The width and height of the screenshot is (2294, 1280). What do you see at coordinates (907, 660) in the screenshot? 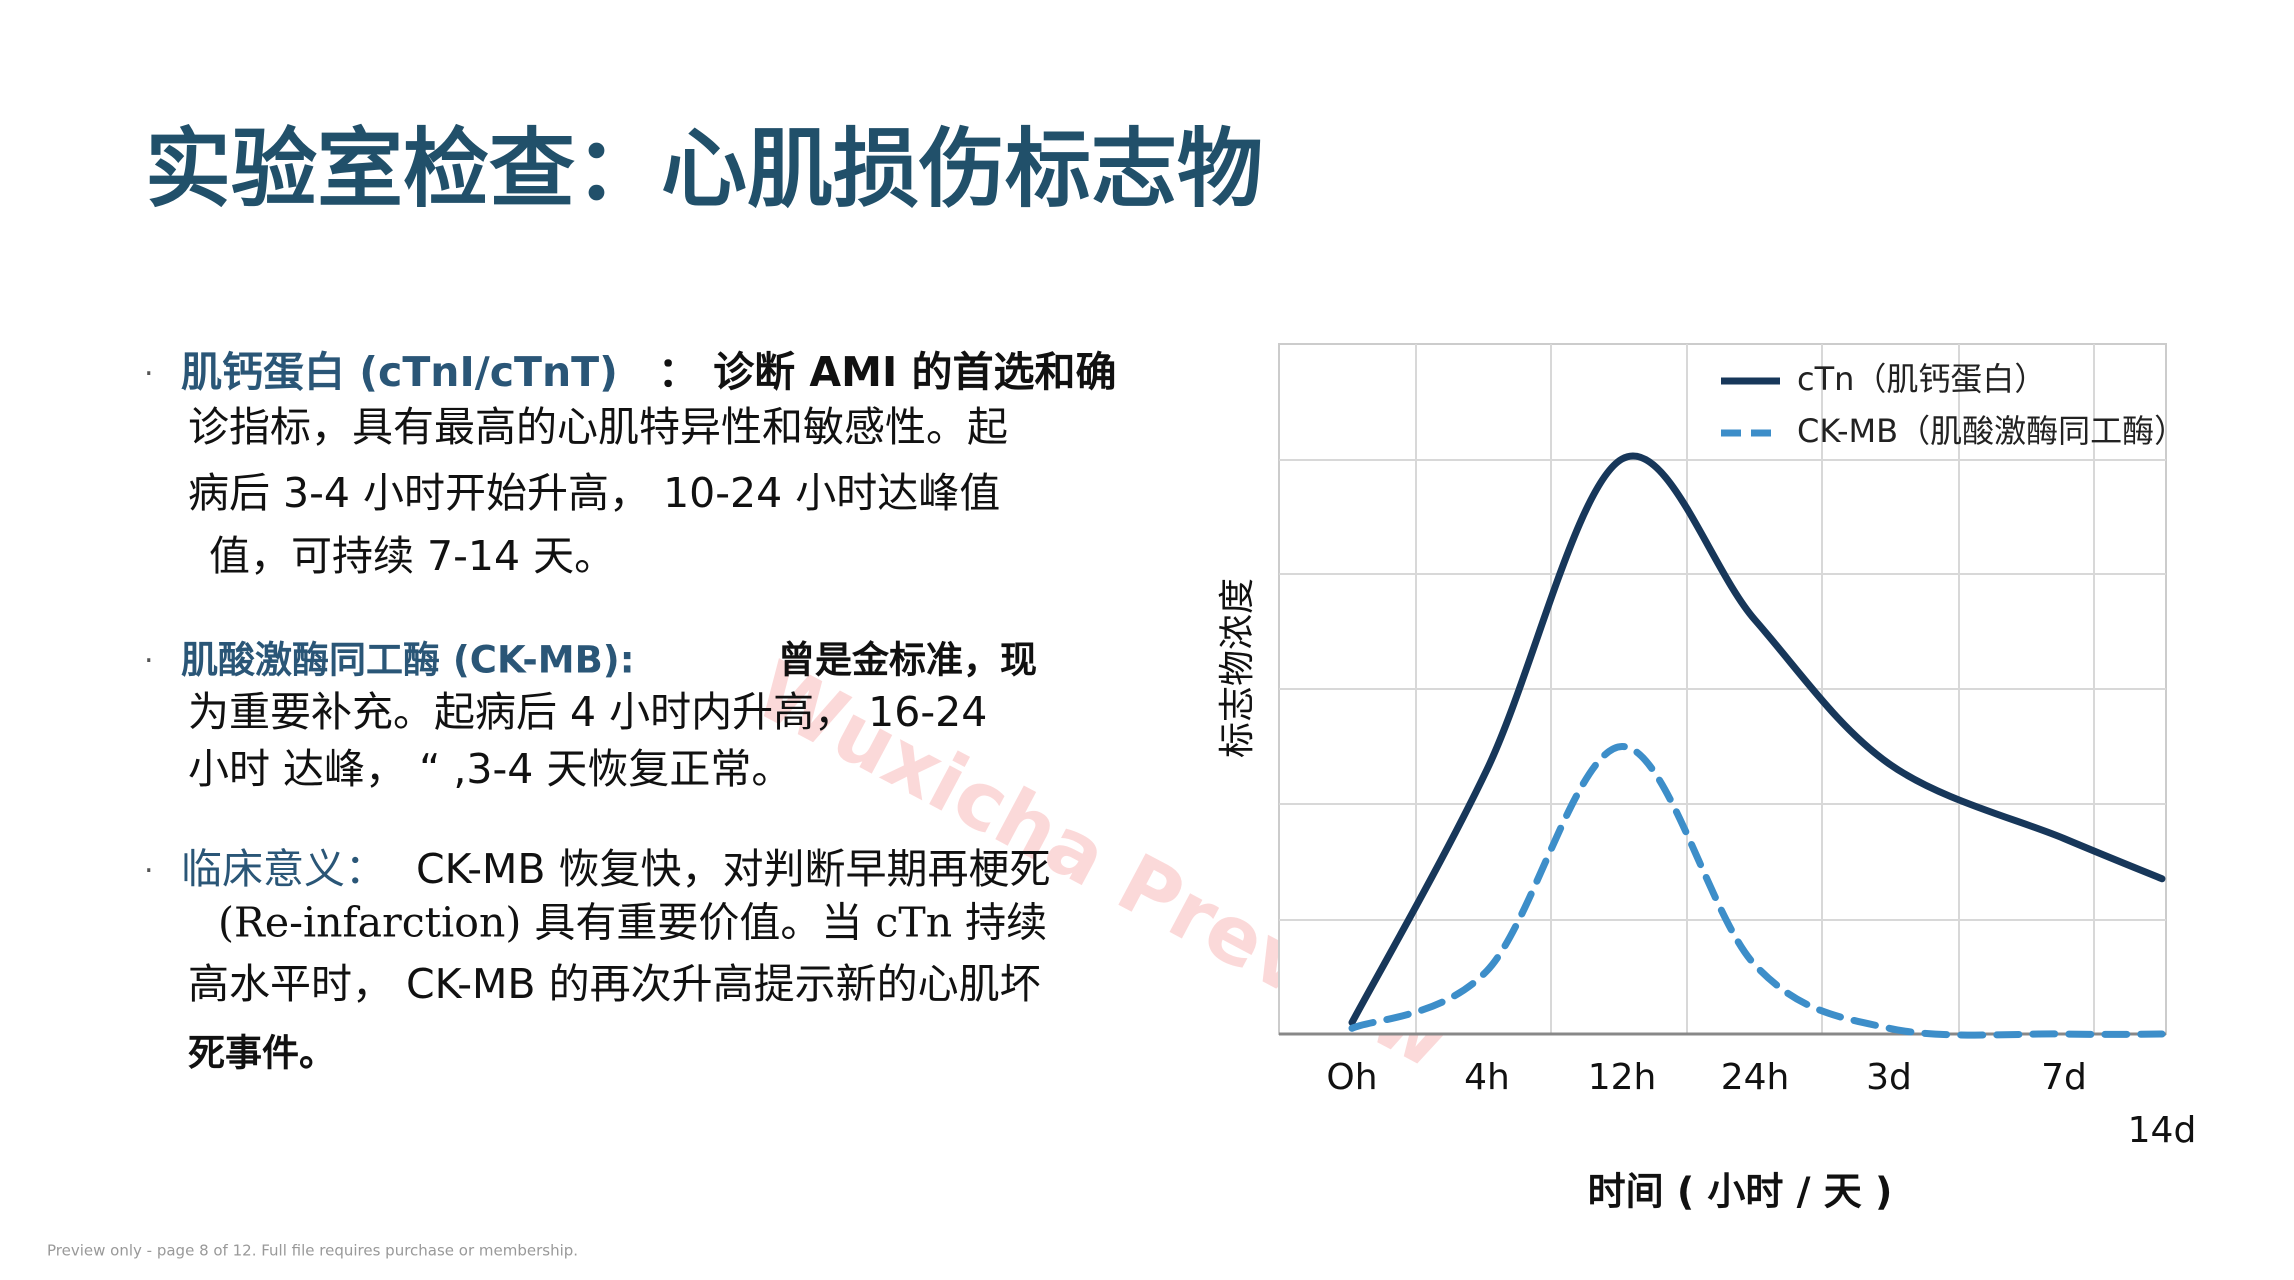
I see `text: 曾是金标准，现` at bounding box center [907, 660].